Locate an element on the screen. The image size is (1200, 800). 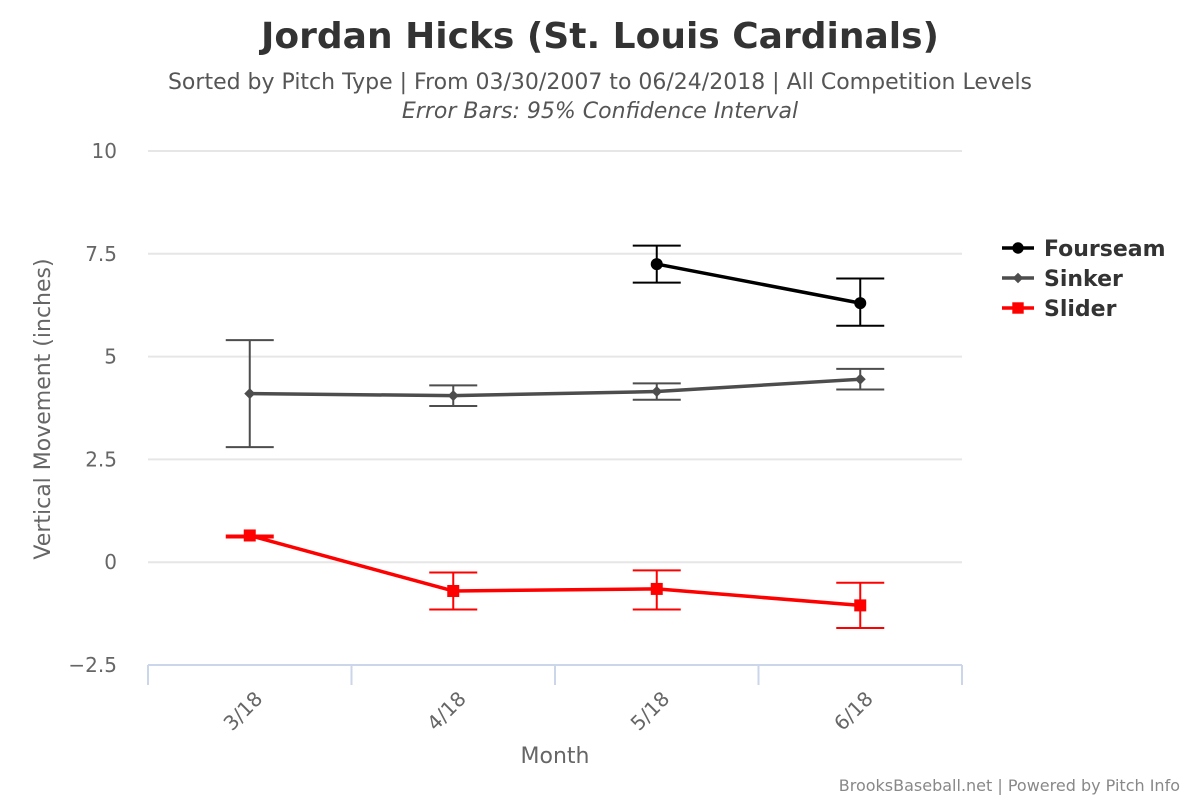
x-axis-title: Month is located at coordinates (555, 756).